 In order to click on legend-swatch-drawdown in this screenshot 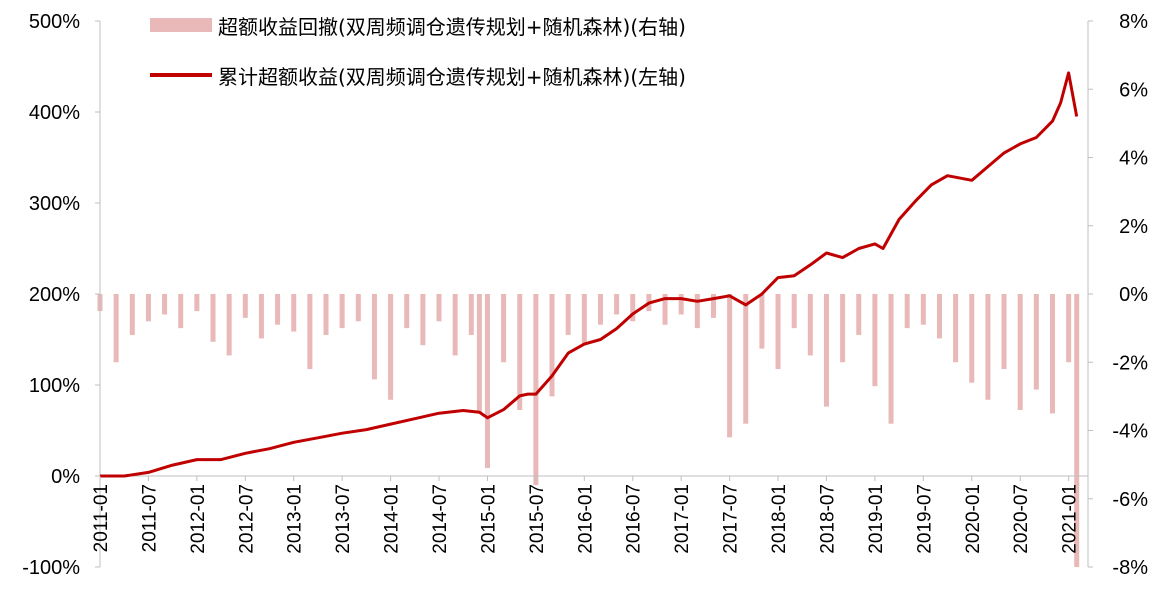, I will do `click(181, 25)`.